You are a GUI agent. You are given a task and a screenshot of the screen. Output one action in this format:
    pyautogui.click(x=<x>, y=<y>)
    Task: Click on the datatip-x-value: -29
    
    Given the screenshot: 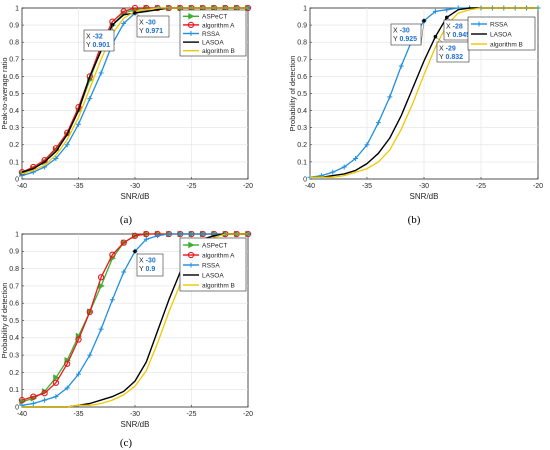 What is the action you would take?
    pyautogui.click(x=451, y=49)
    